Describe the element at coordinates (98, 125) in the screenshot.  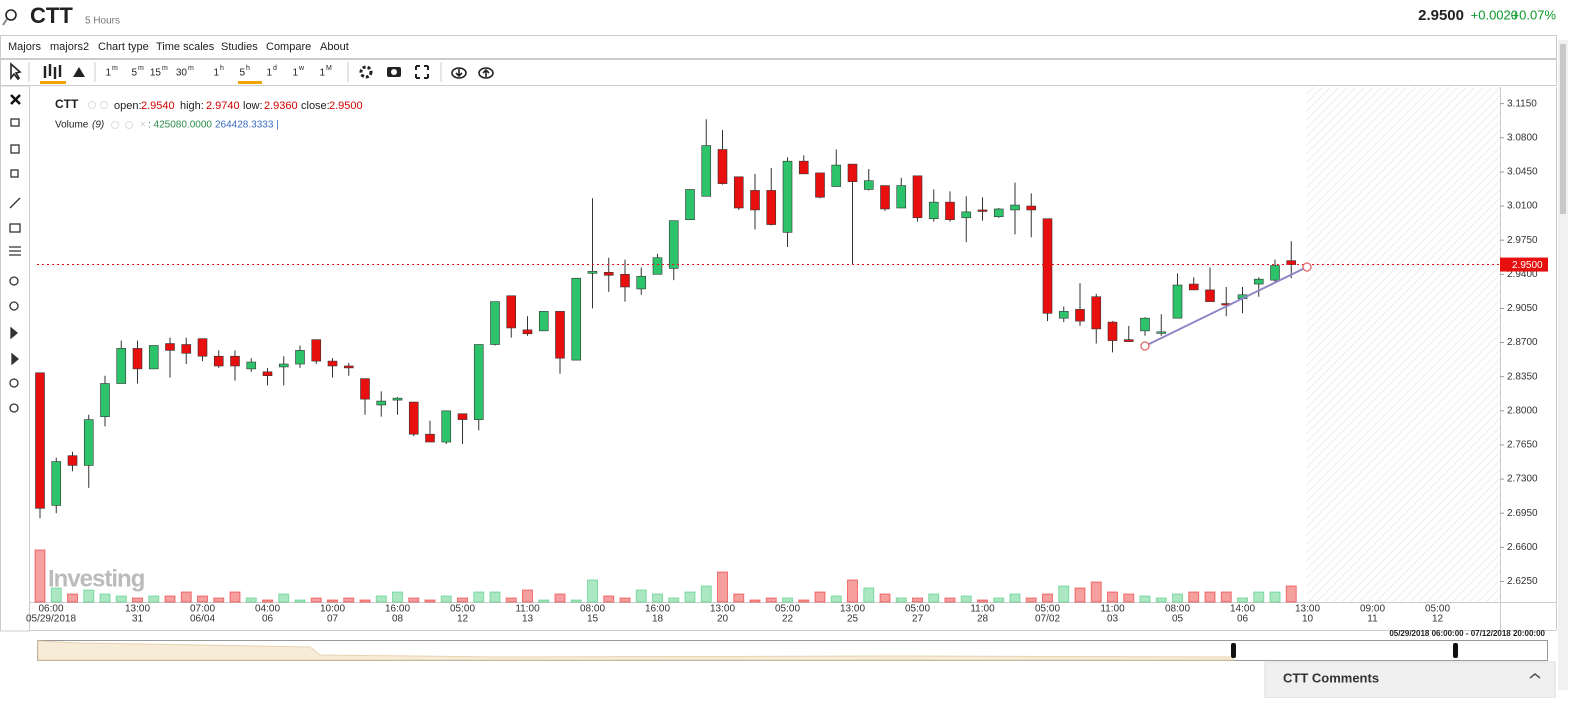
I see `legend-label: (9)` at that location.